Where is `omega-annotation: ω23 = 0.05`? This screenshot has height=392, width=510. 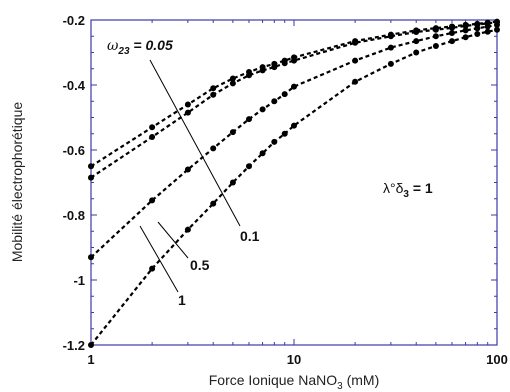
omega-annotation: ω23 = 0.05 is located at coordinates (140, 47).